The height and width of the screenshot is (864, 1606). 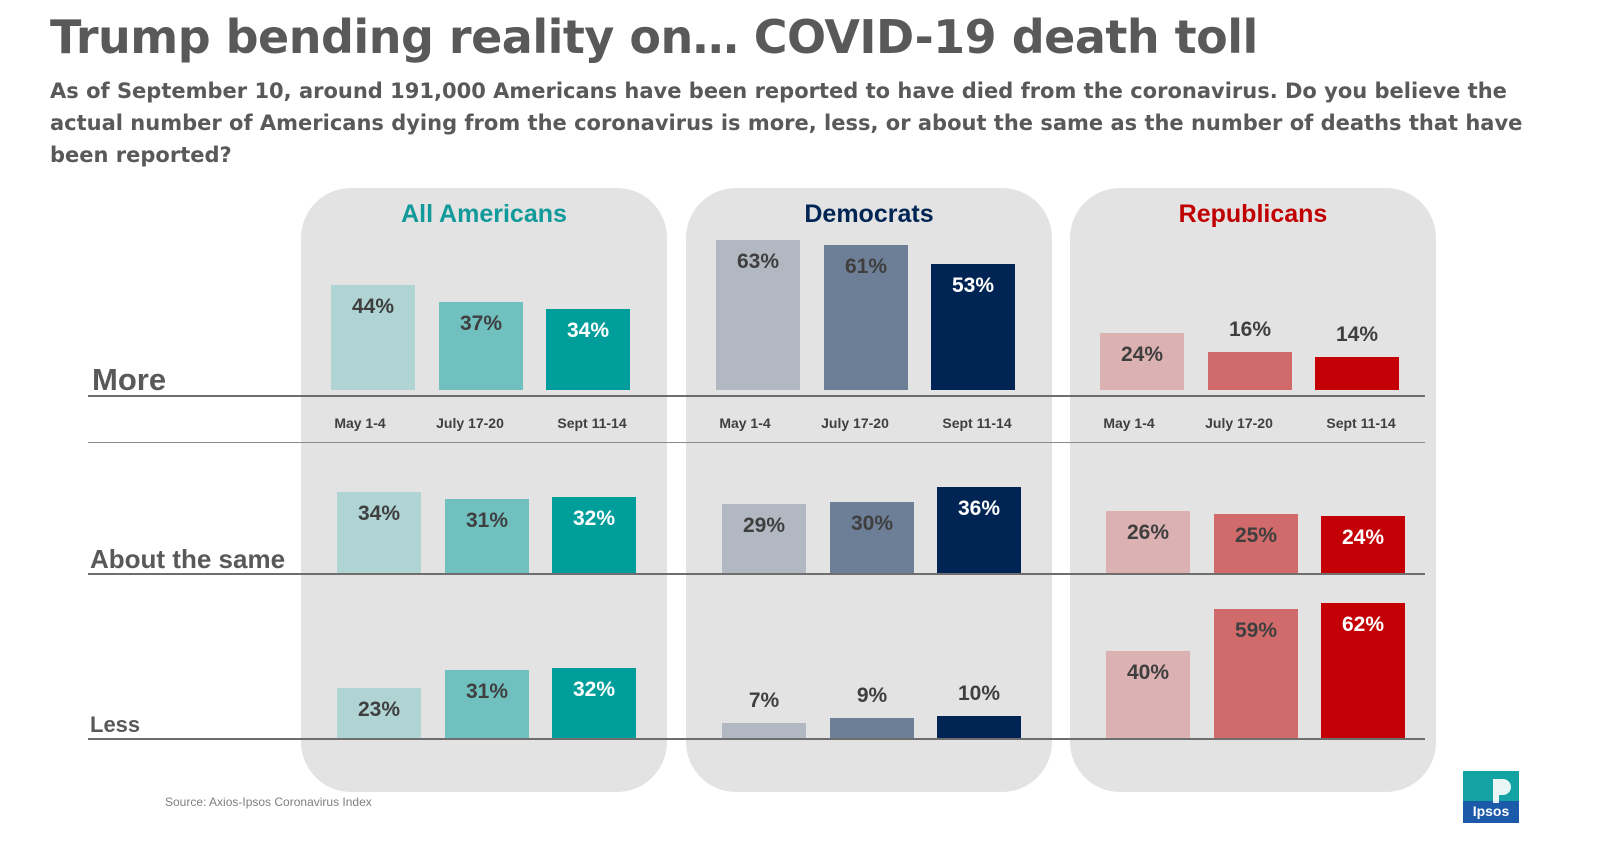 What do you see at coordinates (115, 724) in the screenshot?
I see `row-label: Less` at bounding box center [115, 724].